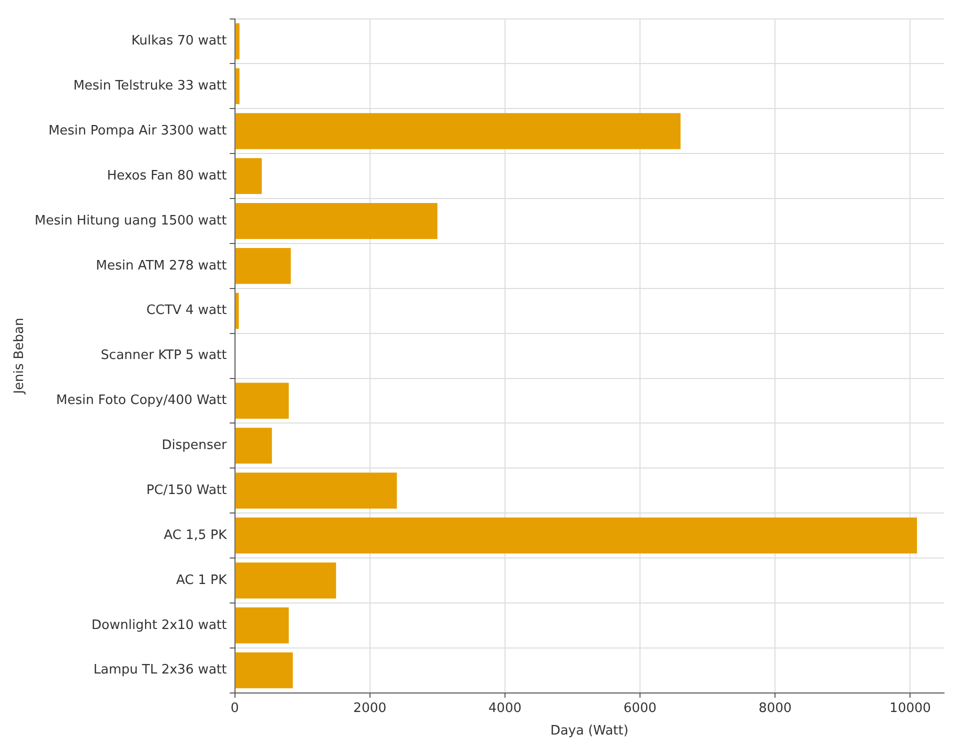 This screenshot has width=972, height=751. Describe the element at coordinates (202, 580) in the screenshot. I see `y-tick-label: AC 1 PK` at that location.